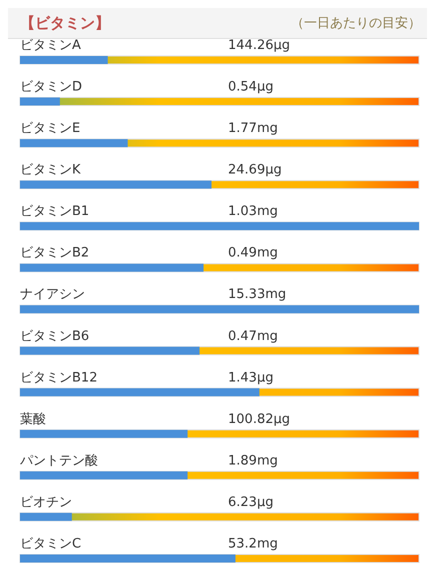 This screenshot has width=435, height=584. I want to click on annotation: 0.49mg, so click(253, 253).